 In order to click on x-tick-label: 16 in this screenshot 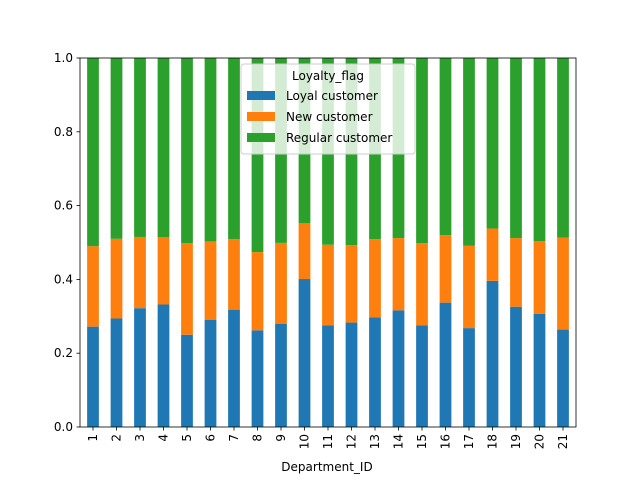, I will do `click(446, 441)`.